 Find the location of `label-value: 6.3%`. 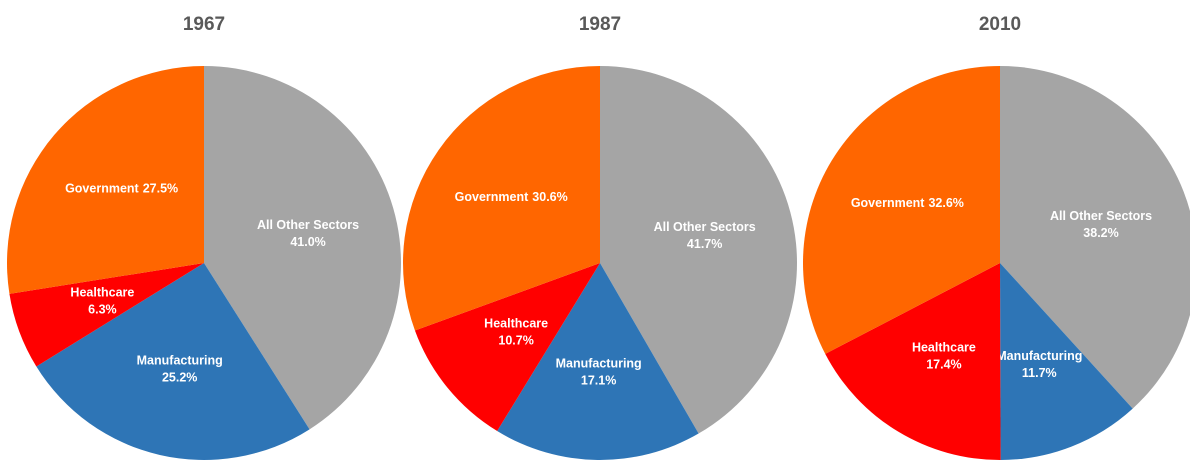

label-value: 6.3% is located at coordinates (102, 310).